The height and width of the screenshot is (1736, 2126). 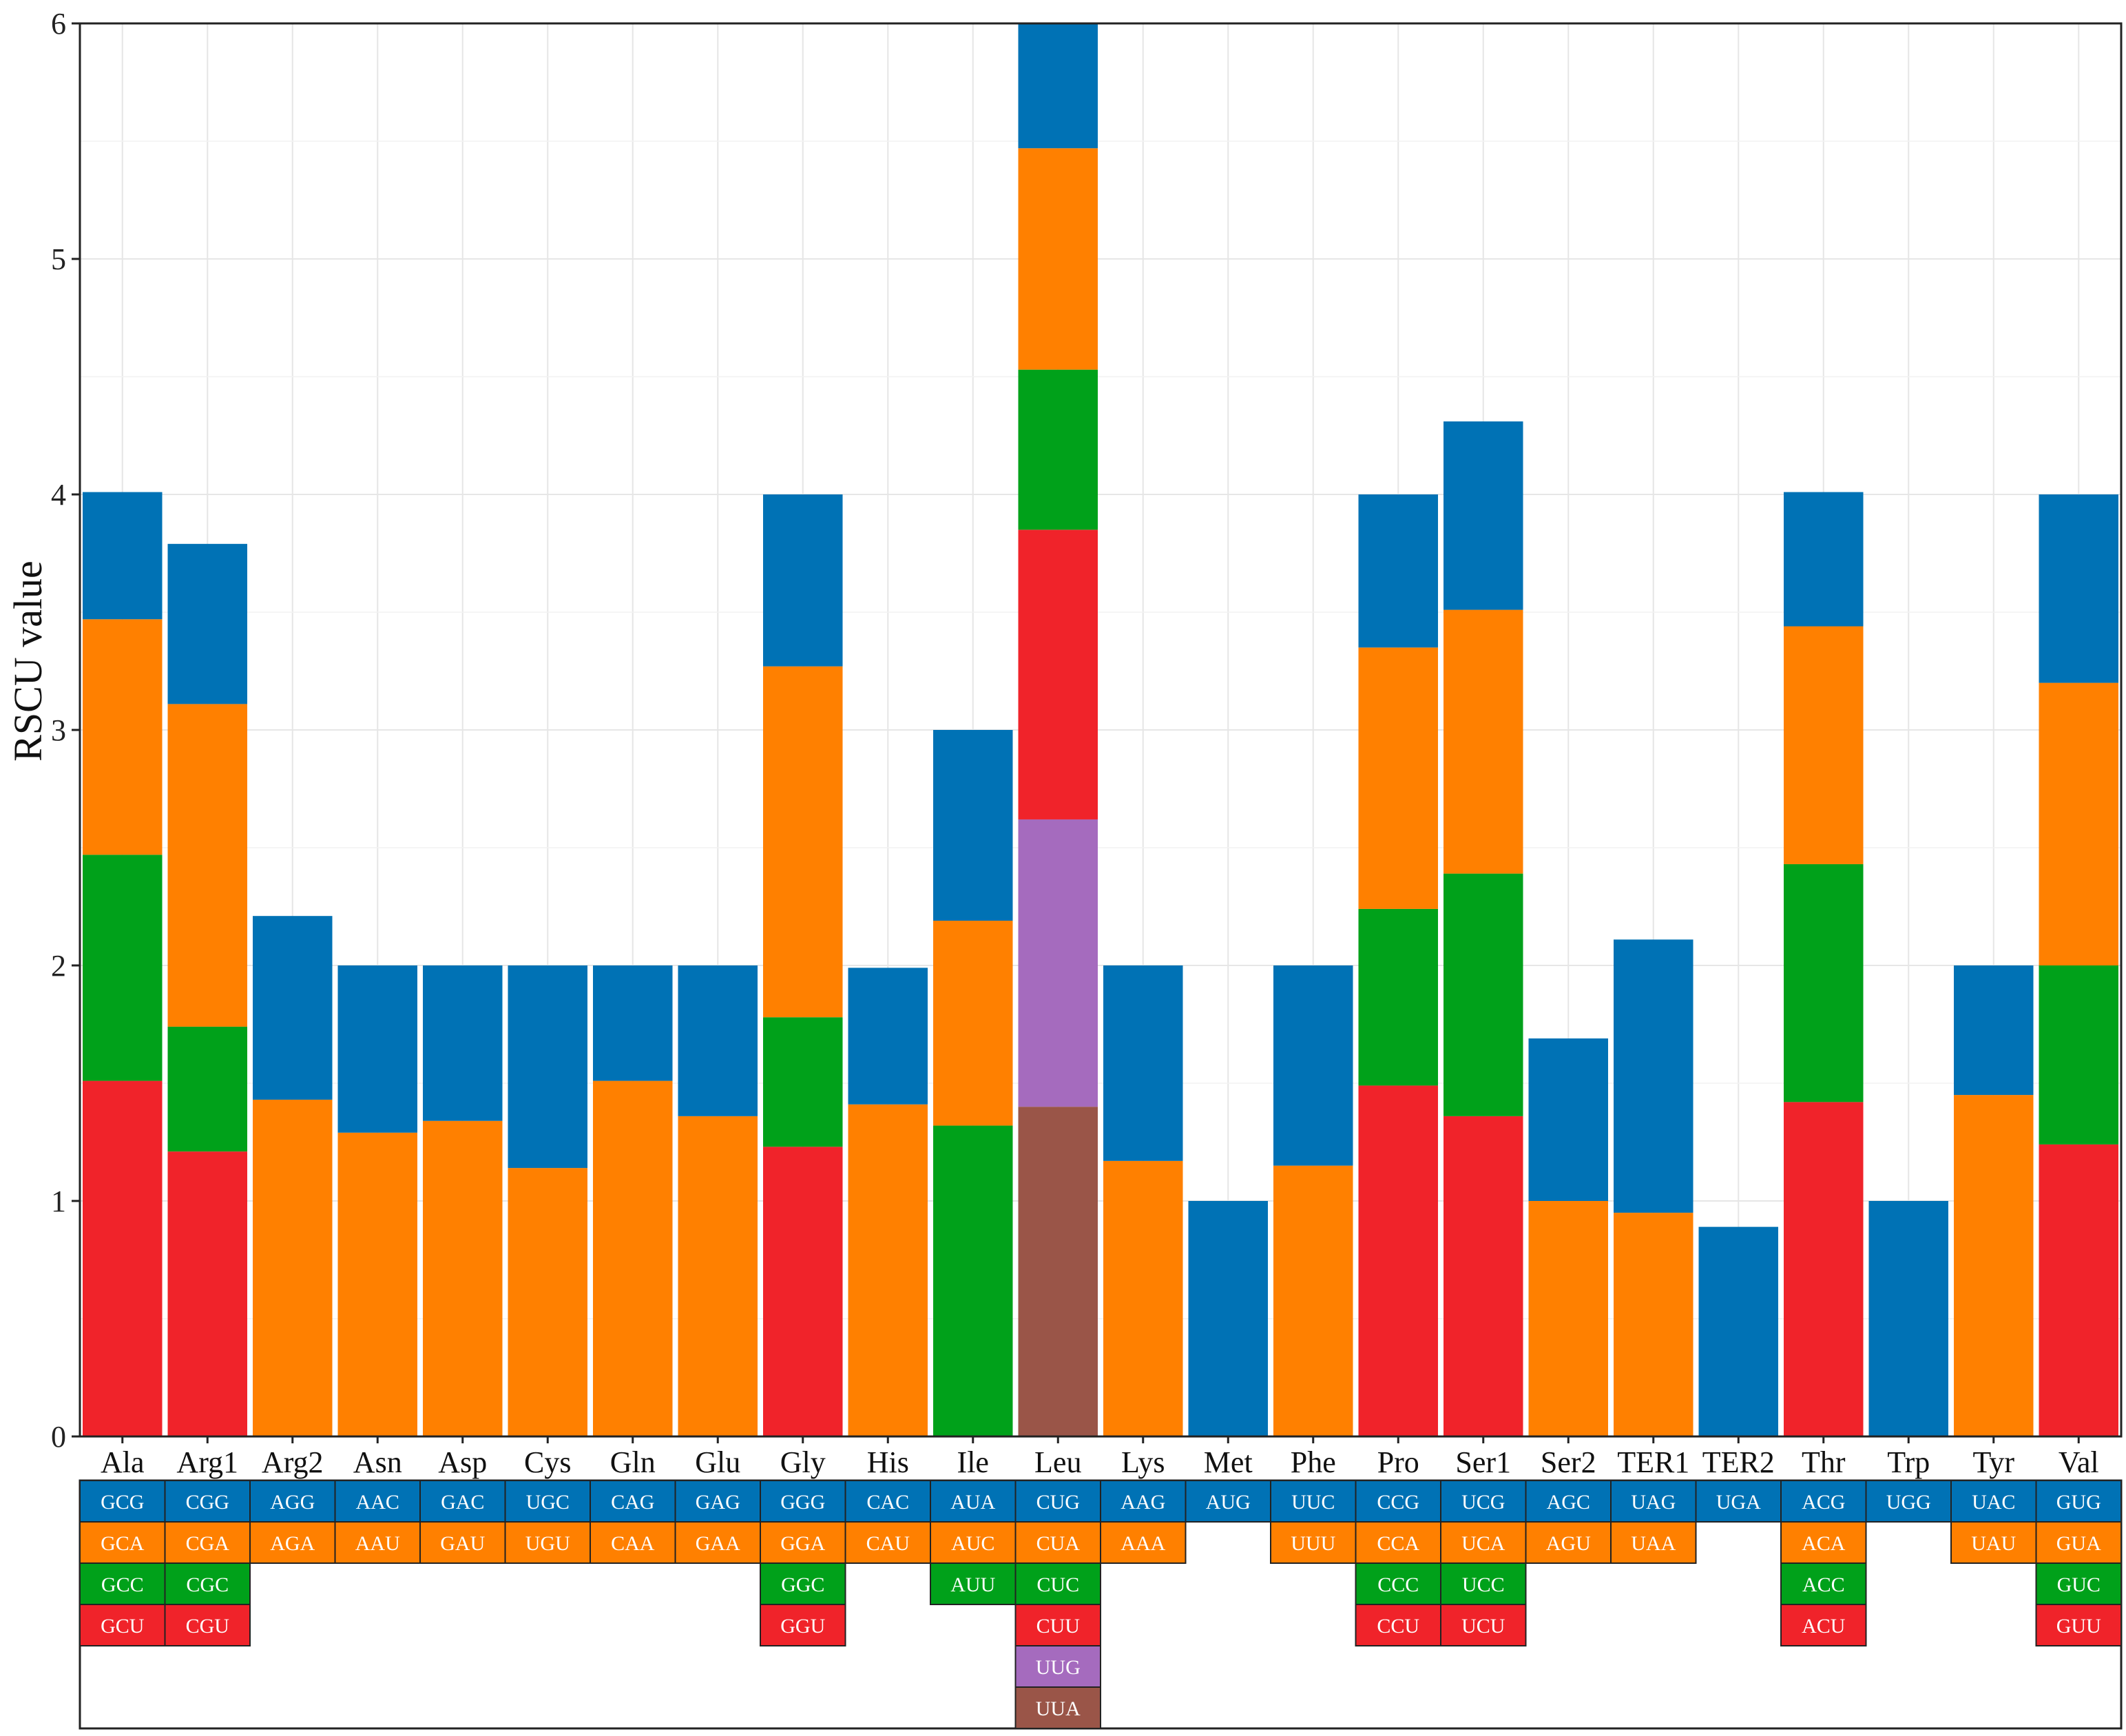 I want to click on codon-label: GGG, so click(x=802, y=1502).